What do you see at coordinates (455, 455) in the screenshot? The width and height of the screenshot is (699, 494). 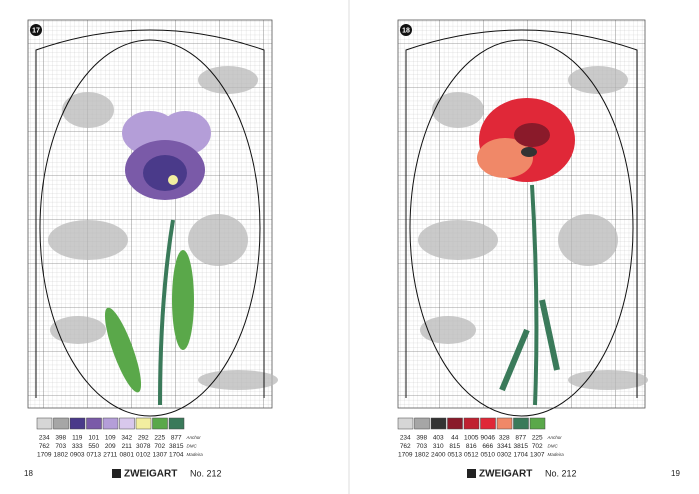 I see `thread-madeira: 0513` at bounding box center [455, 455].